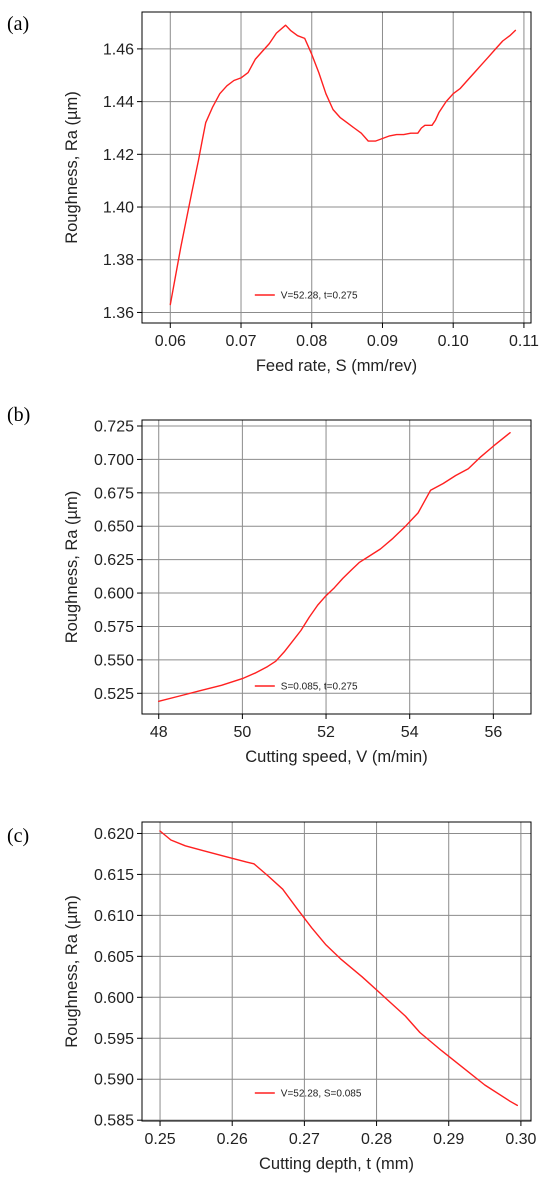 This screenshot has width=540, height=1187. I want to click on x-tick-label: 0.26, so click(232, 1139).